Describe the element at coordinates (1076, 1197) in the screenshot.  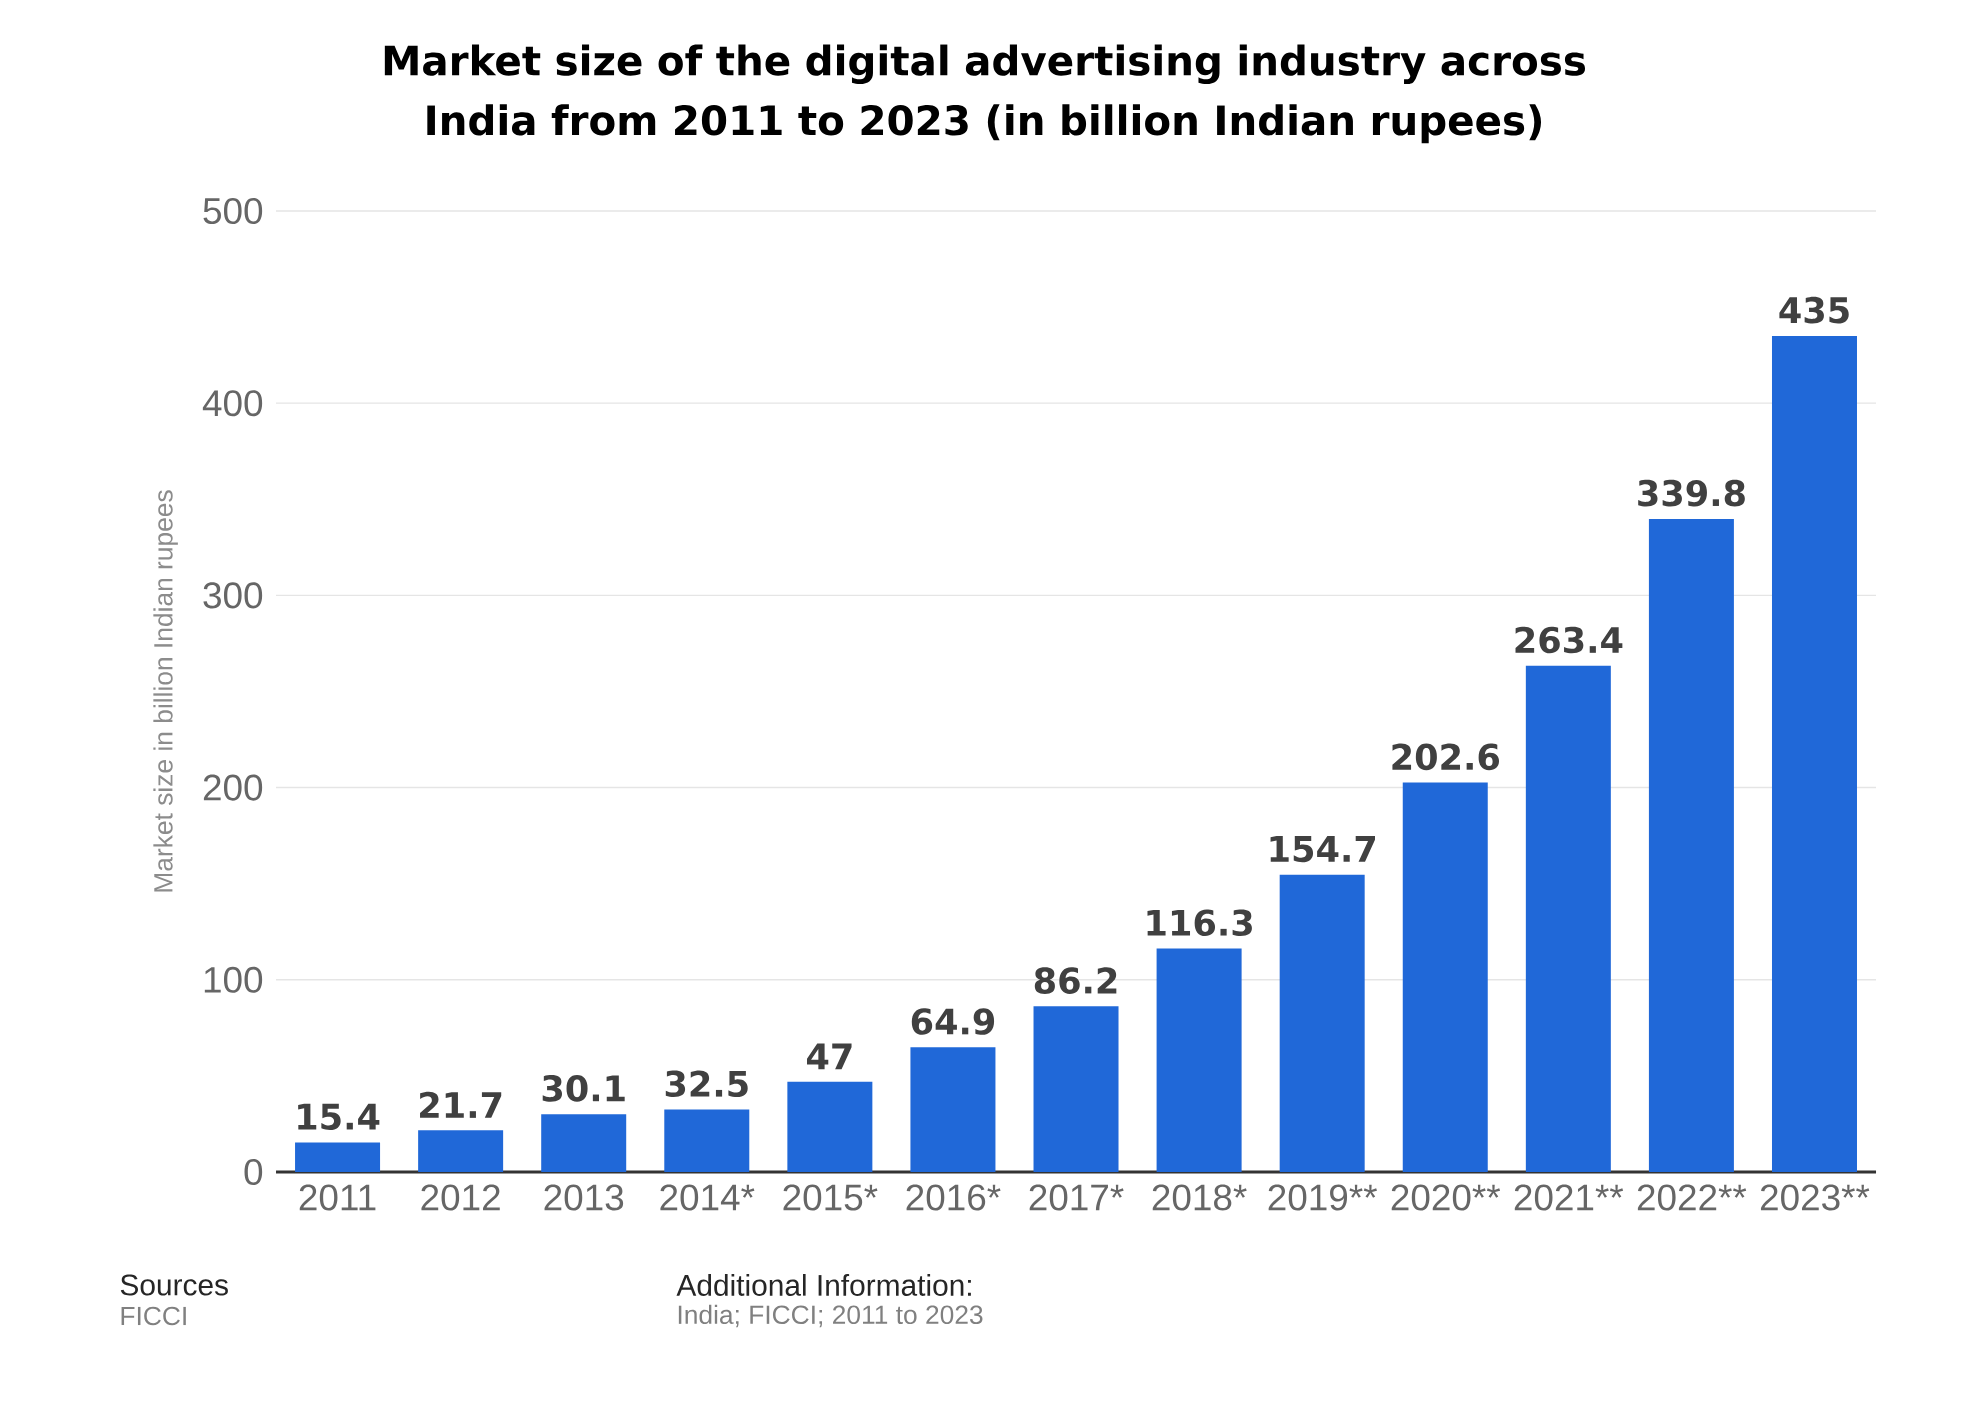
I see `x-tick-label: 2017*` at that location.